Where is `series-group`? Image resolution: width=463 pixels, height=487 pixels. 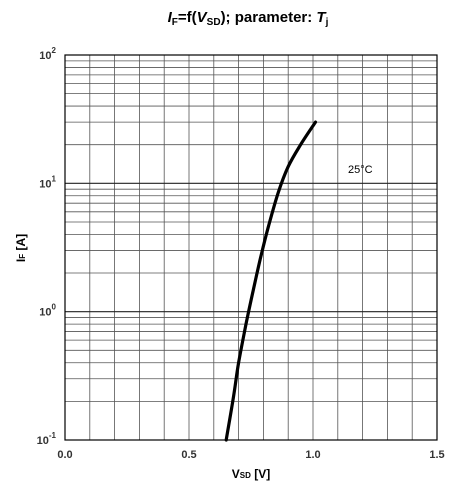 series-group is located at coordinates (271, 281).